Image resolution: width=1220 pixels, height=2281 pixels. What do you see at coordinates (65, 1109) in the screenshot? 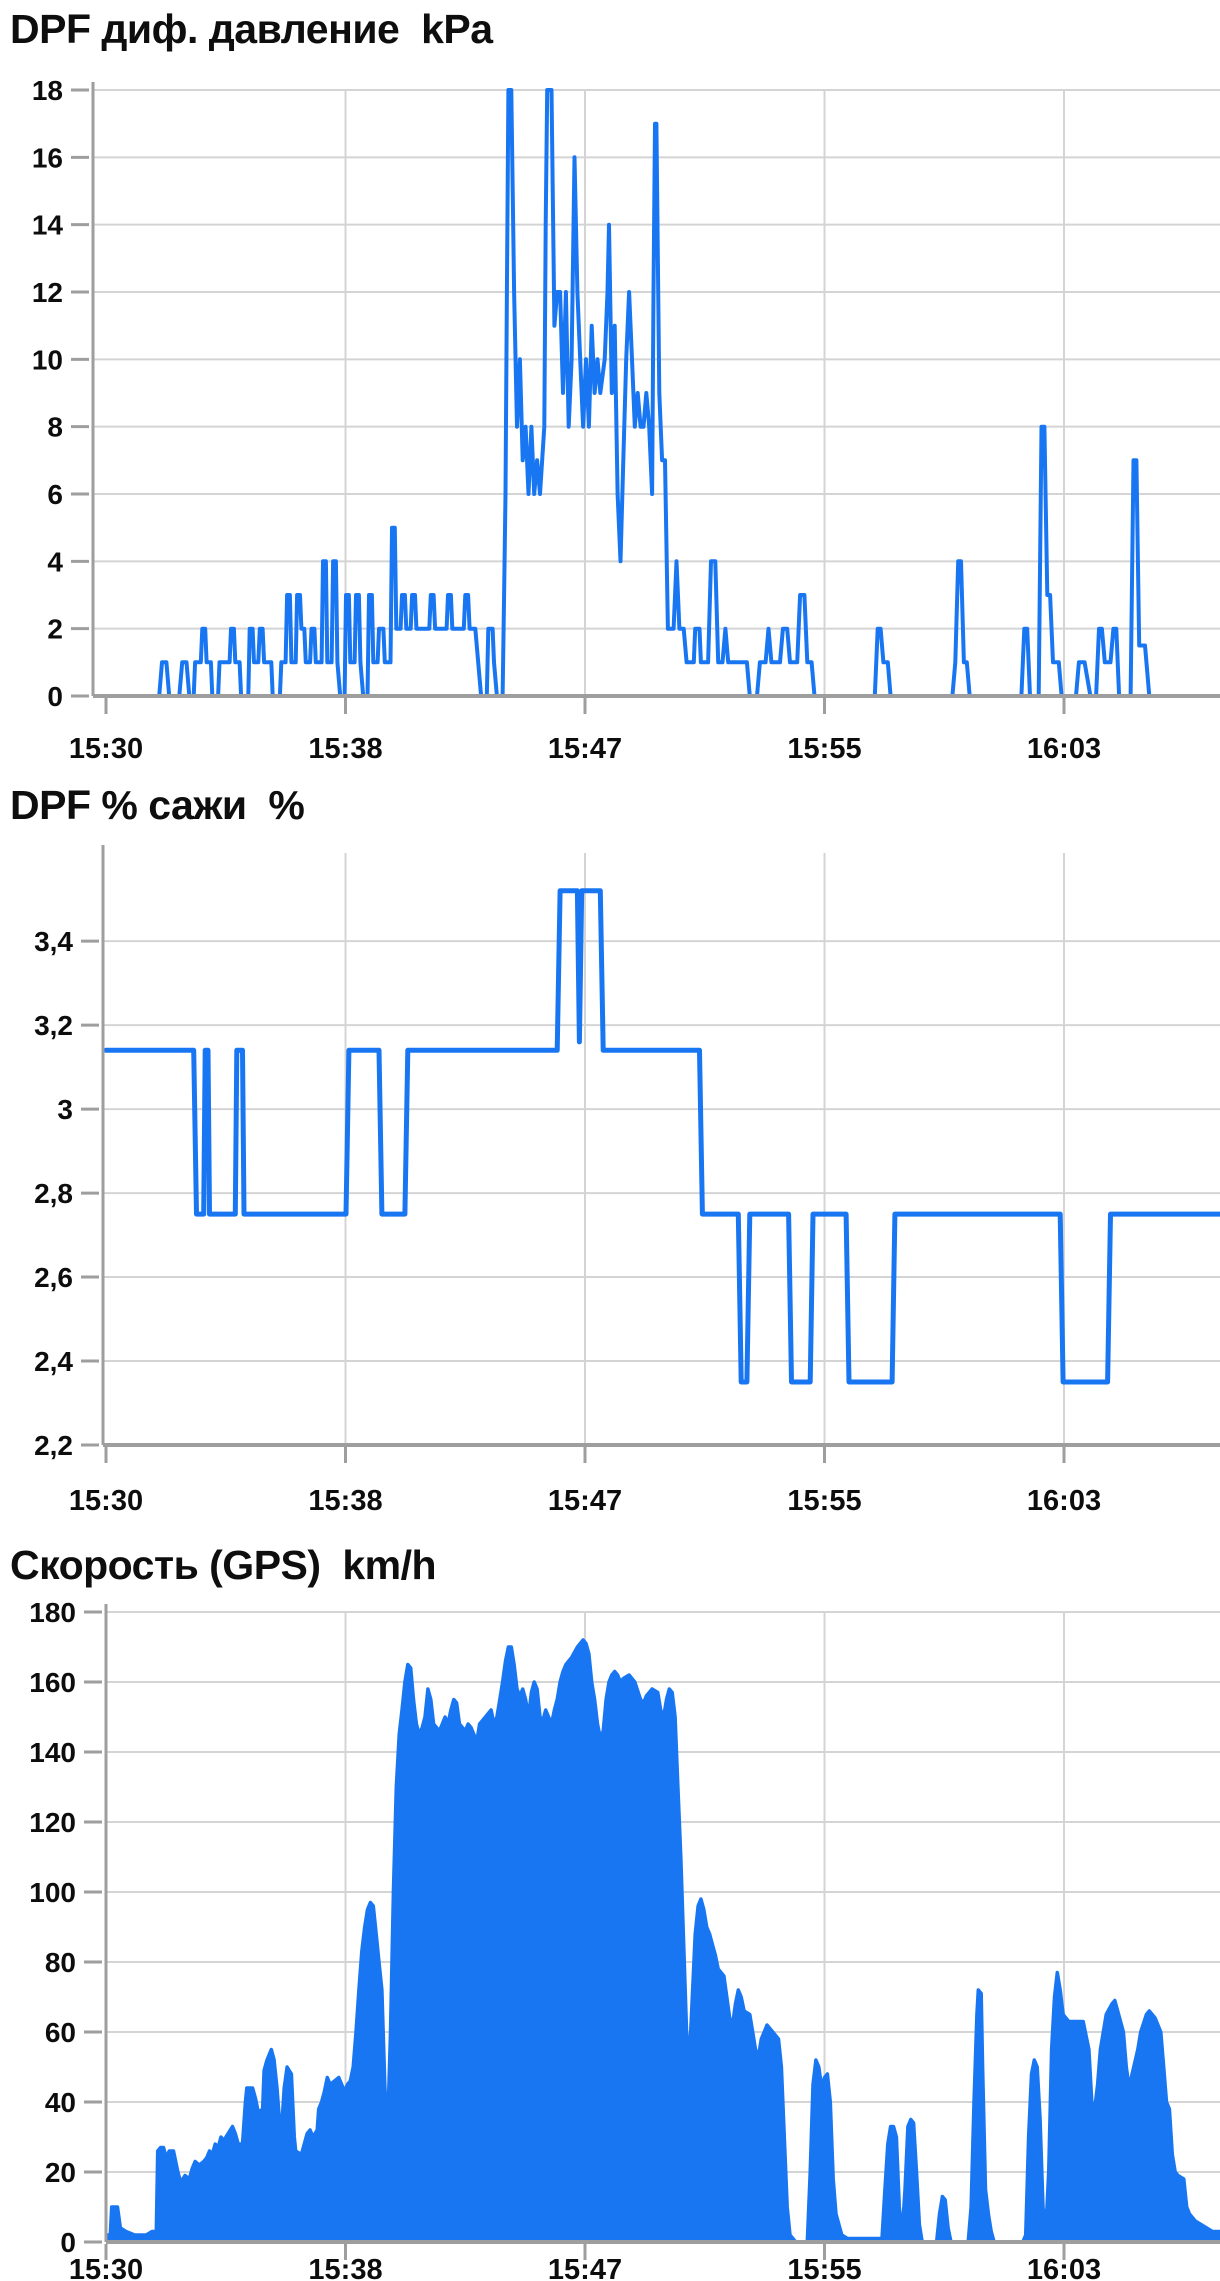
I see `y-tick-label: 3` at bounding box center [65, 1109].